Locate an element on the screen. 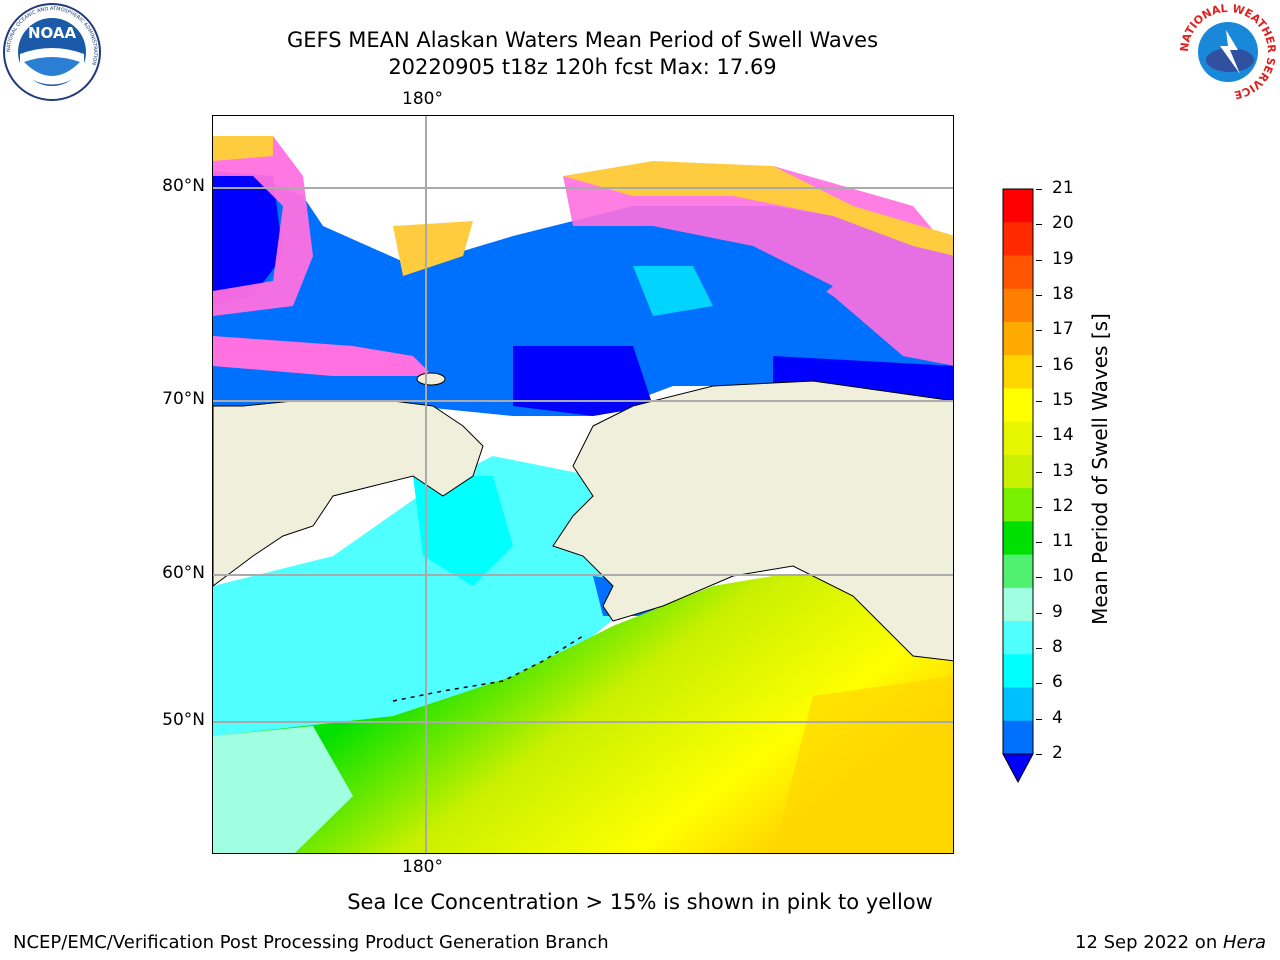  noaa-text: NOAA is located at coordinates (52, 33).